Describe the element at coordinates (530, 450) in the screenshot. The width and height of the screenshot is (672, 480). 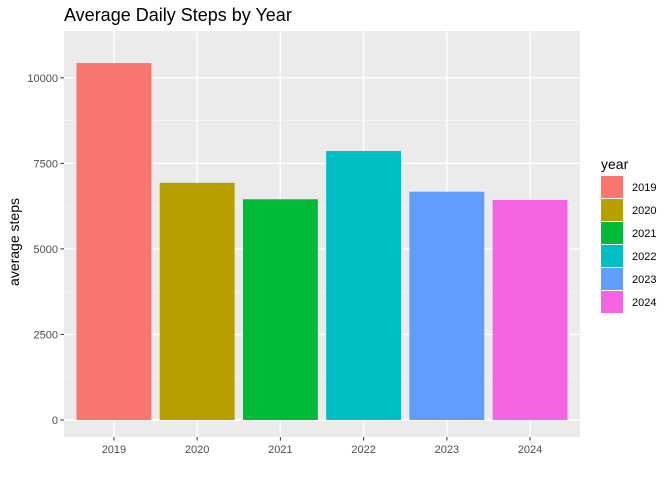
I see `x-tick-label: 2024` at that location.